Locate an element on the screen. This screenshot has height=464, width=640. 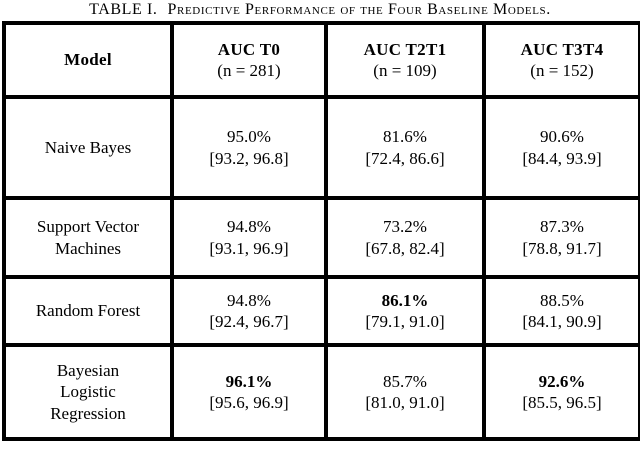
confidence-interval: [84.1, 90.9] is located at coordinates (562, 321).